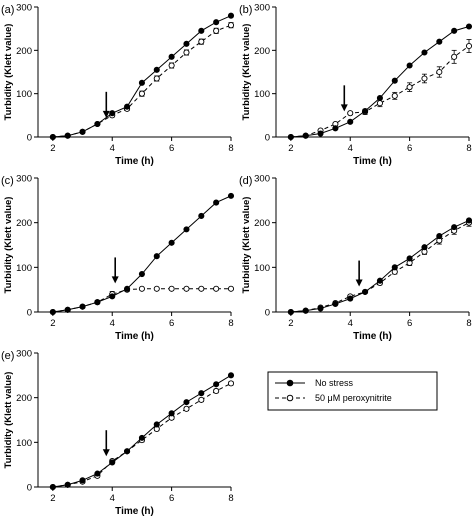 This screenshot has height=518, width=474. Describe the element at coordinates (352, 391) in the screenshot. I see `legend-box` at that location.